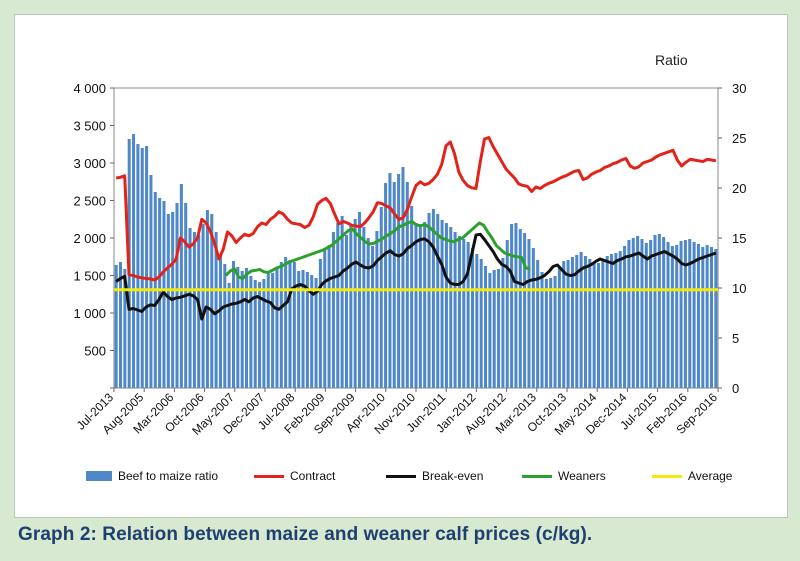 This screenshot has height=561, width=800. What do you see at coordinates (739, 288) in the screenshot?
I see `right-axis-tick-label: 10` at bounding box center [739, 288].